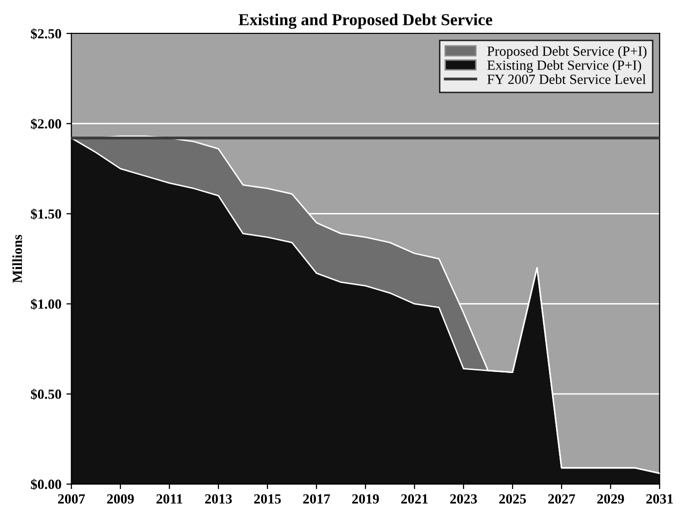 This screenshot has height=515, width=680. I want to click on x-tick-label: 2021, so click(414, 499).